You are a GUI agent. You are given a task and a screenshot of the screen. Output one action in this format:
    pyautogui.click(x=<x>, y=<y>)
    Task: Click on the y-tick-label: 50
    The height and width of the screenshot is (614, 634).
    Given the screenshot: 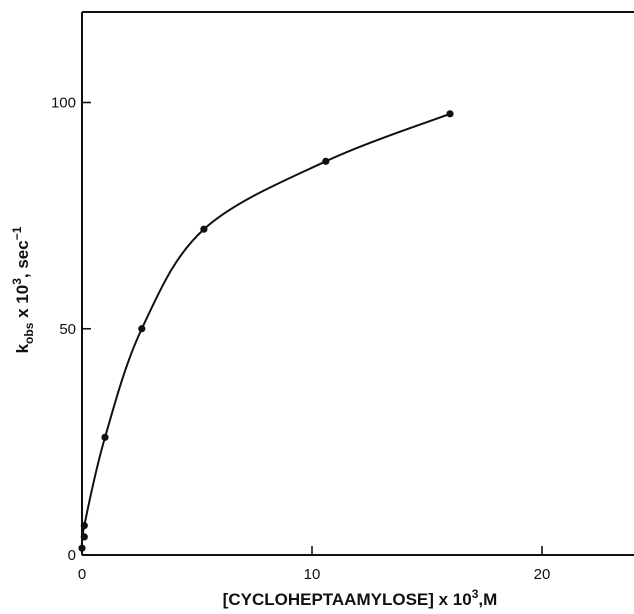 What is the action you would take?
    pyautogui.click(x=67, y=329)
    